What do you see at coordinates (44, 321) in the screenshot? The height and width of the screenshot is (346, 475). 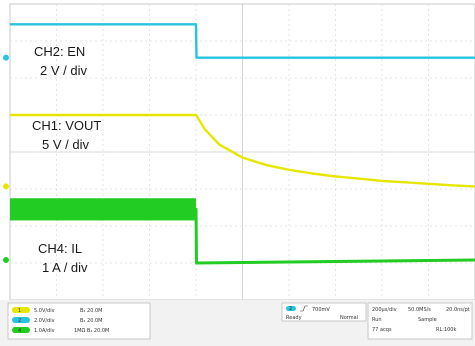 I see `ch2-readout-value: 2.0V/div` at bounding box center [44, 321].